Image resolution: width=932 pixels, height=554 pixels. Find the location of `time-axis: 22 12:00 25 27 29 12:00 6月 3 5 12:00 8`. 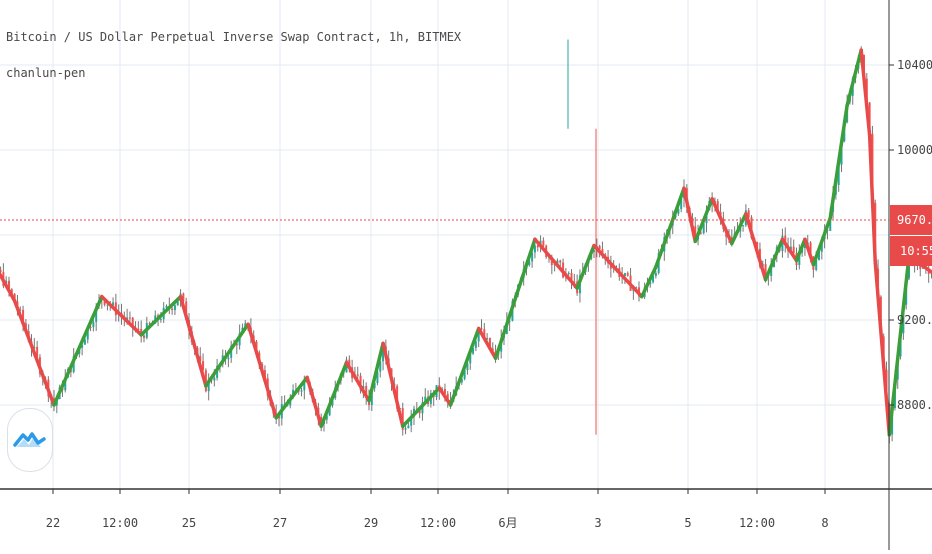

time-axis: 22 12:00 25 27 29 12:00 6月 3 5 12:00 8 is located at coordinates (437, 509).